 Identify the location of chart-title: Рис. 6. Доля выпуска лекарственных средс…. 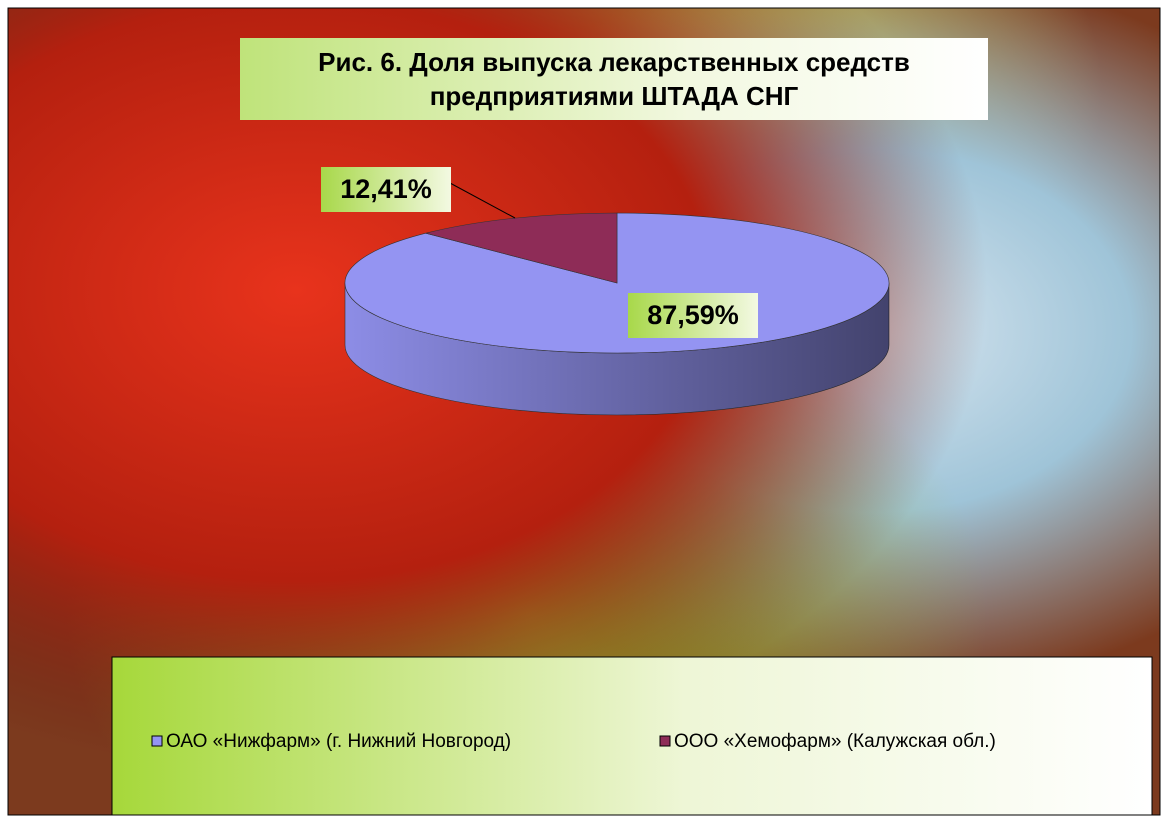
(614, 79).